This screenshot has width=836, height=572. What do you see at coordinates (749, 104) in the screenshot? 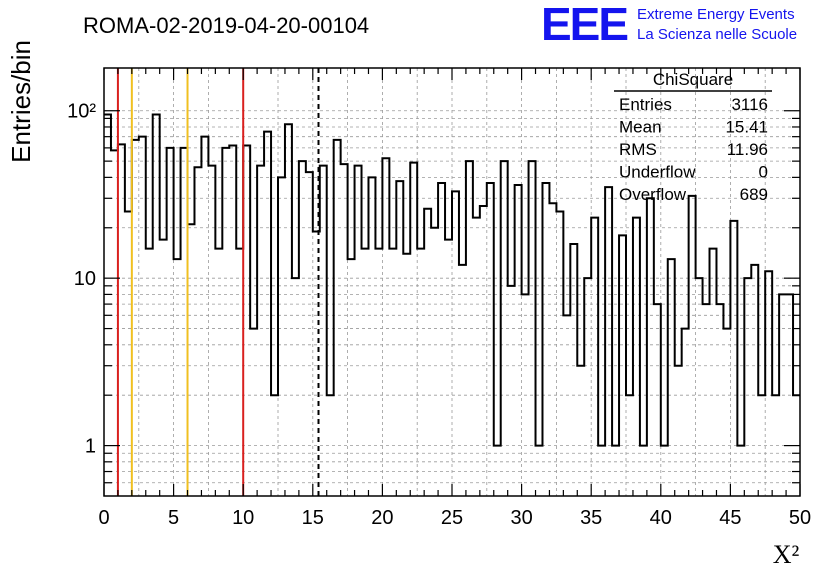
I see `stats-row-value: 3116` at bounding box center [749, 104].